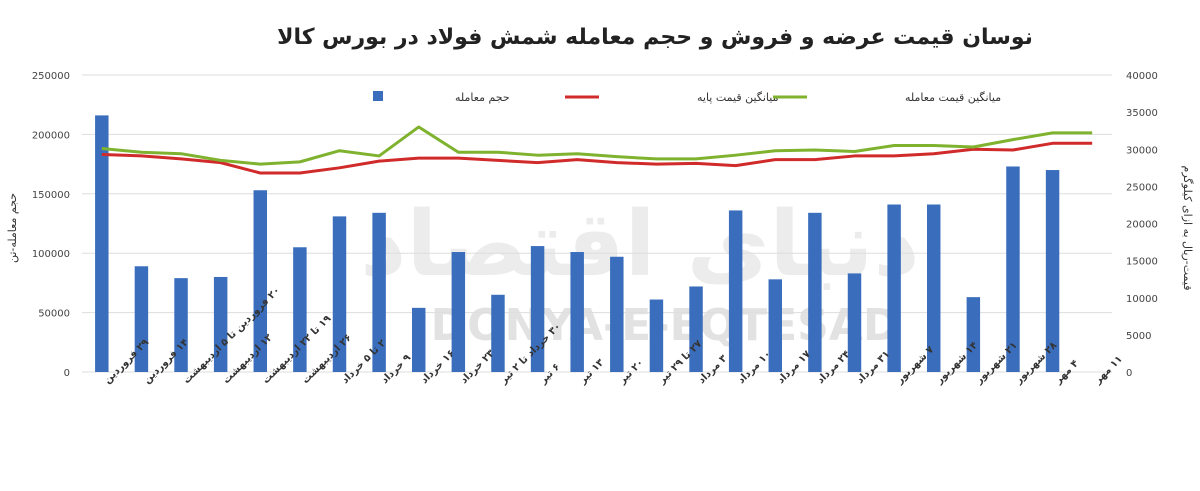  What do you see at coordinates (1108, 370) in the screenshot?
I see `x-tick-label: ۱۱ مهر` at bounding box center [1108, 370].